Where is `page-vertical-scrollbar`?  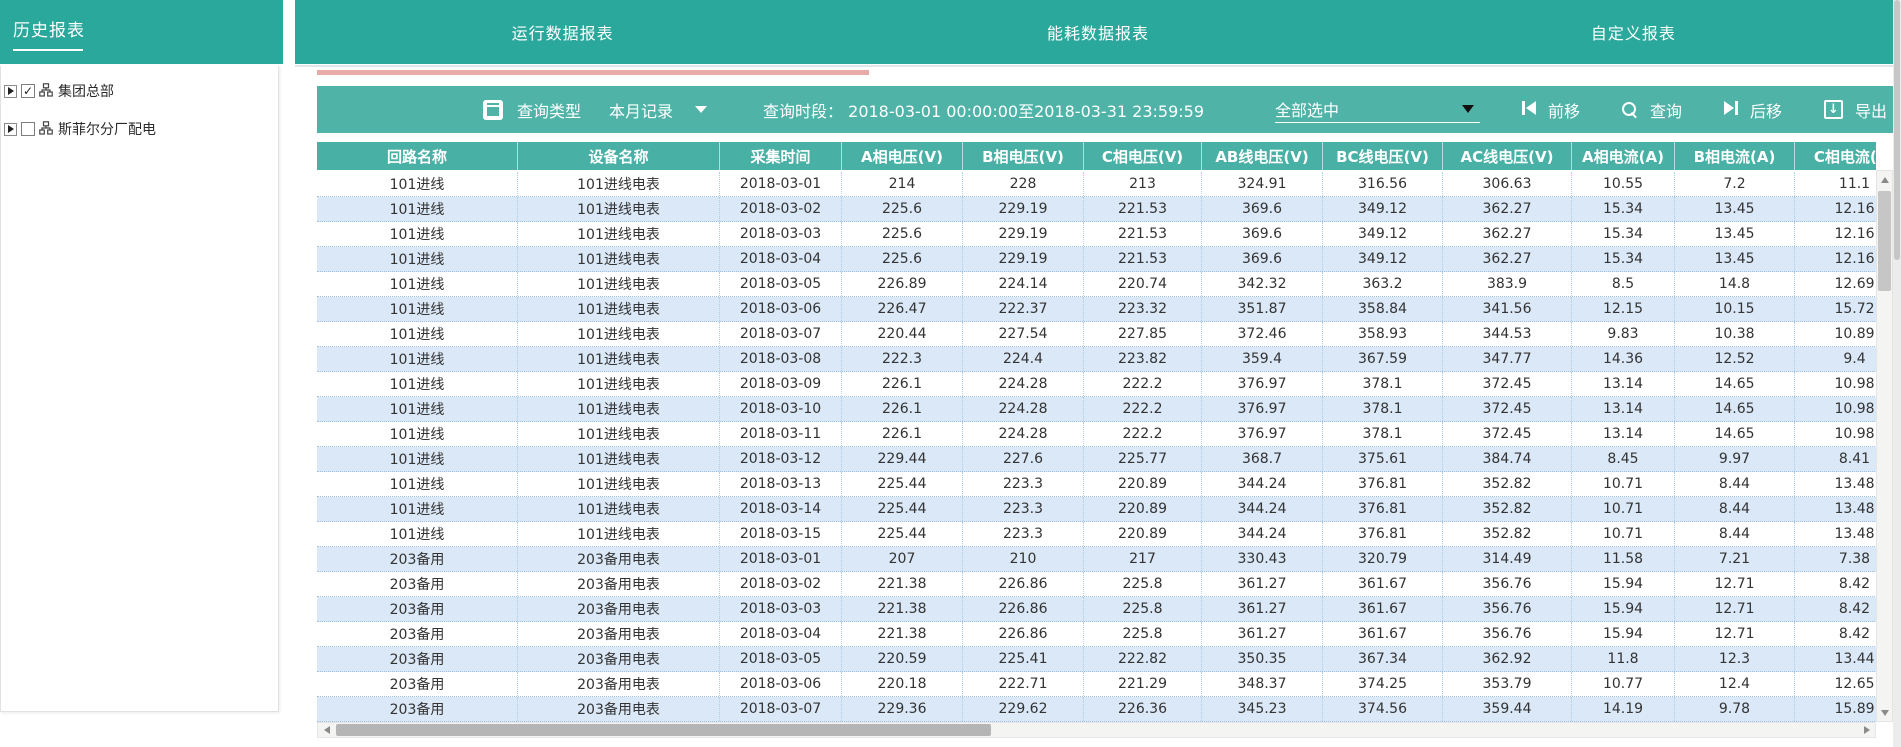 page-vertical-scrollbar is located at coordinates (1897, 373).